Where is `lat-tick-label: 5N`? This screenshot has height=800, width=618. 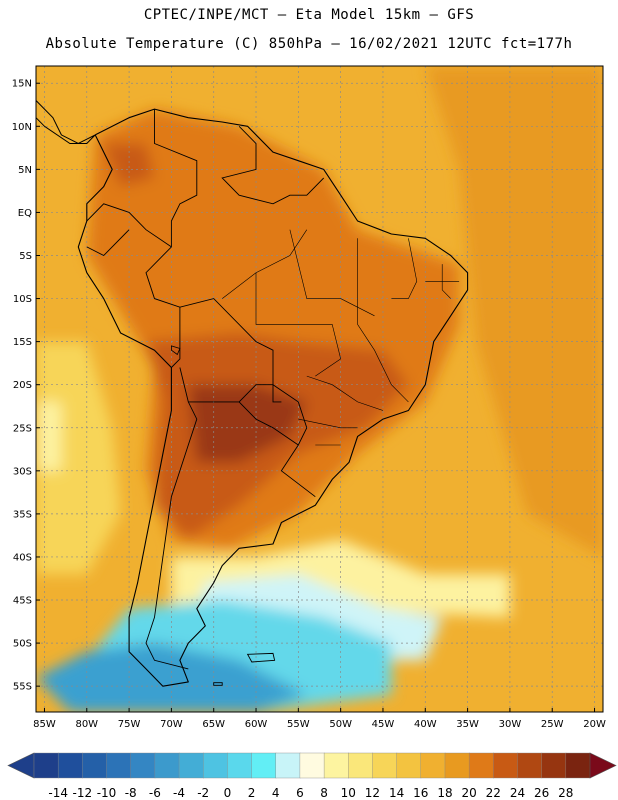 lat-tick-label: 5N is located at coordinates (25, 170).